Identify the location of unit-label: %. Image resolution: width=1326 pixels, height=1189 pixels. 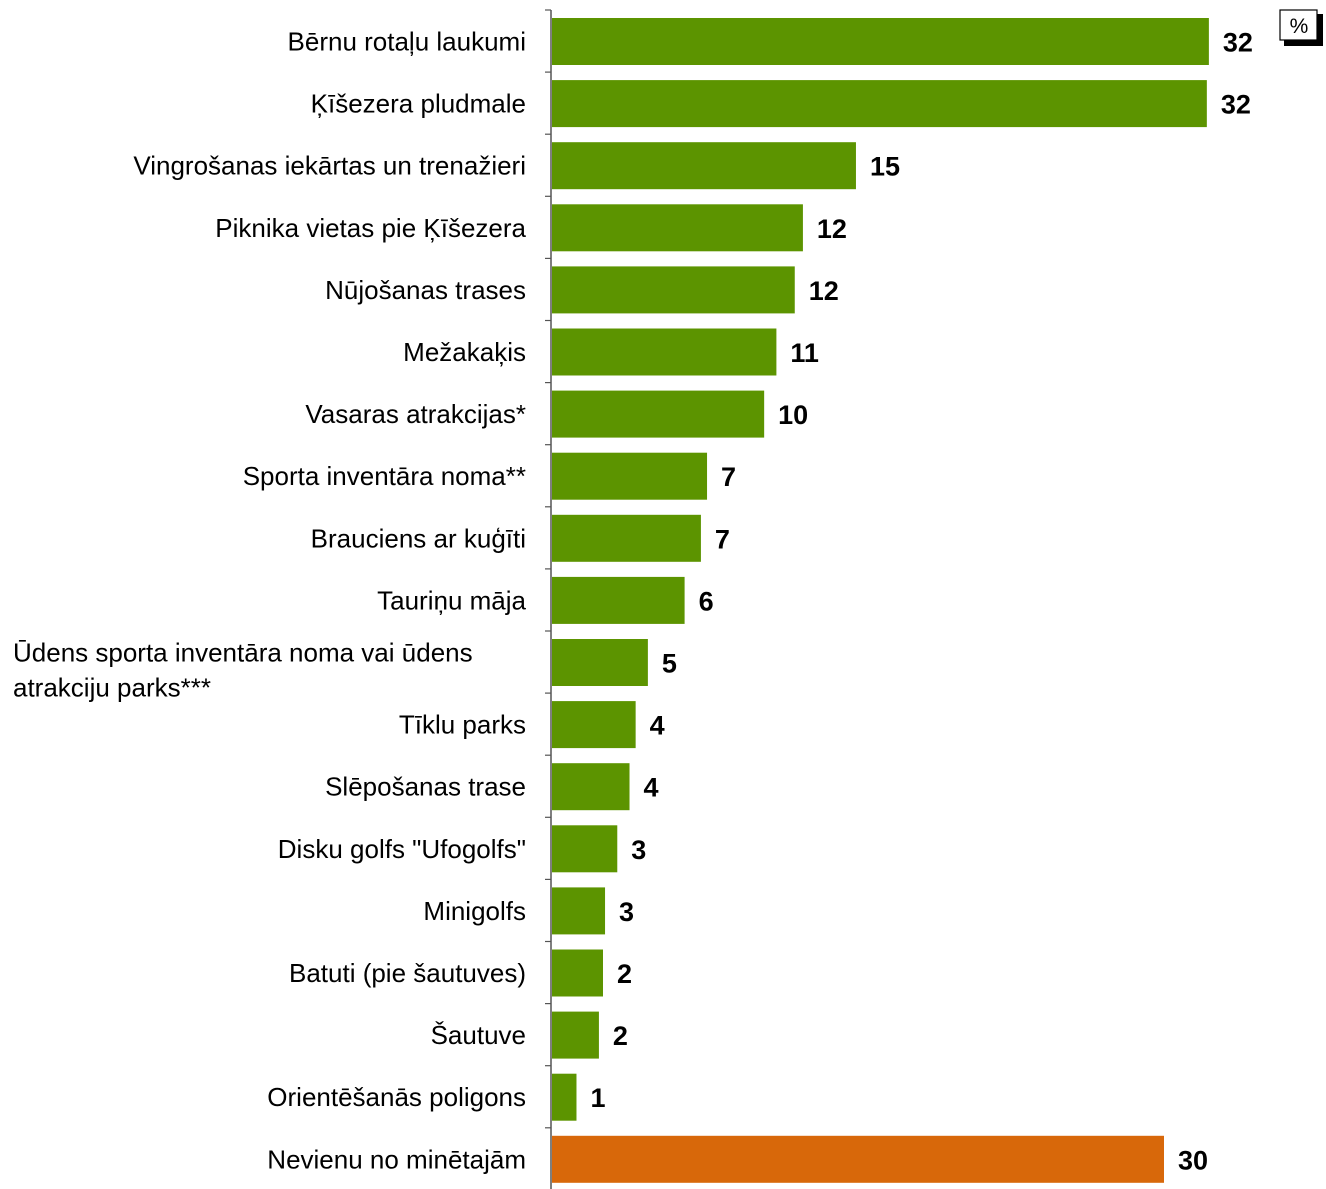
(1299, 26).